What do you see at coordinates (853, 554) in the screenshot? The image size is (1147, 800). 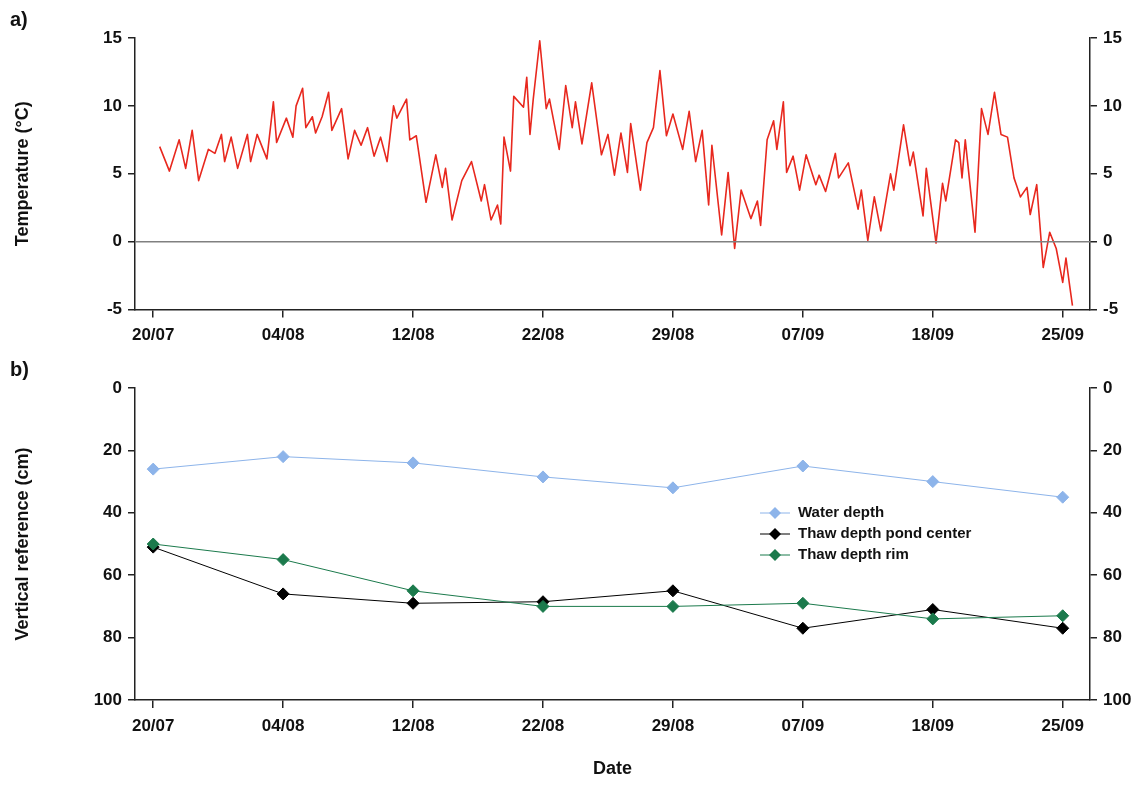 I see `legend-label: Thaw depth rim` at bounding box center [853, 554].